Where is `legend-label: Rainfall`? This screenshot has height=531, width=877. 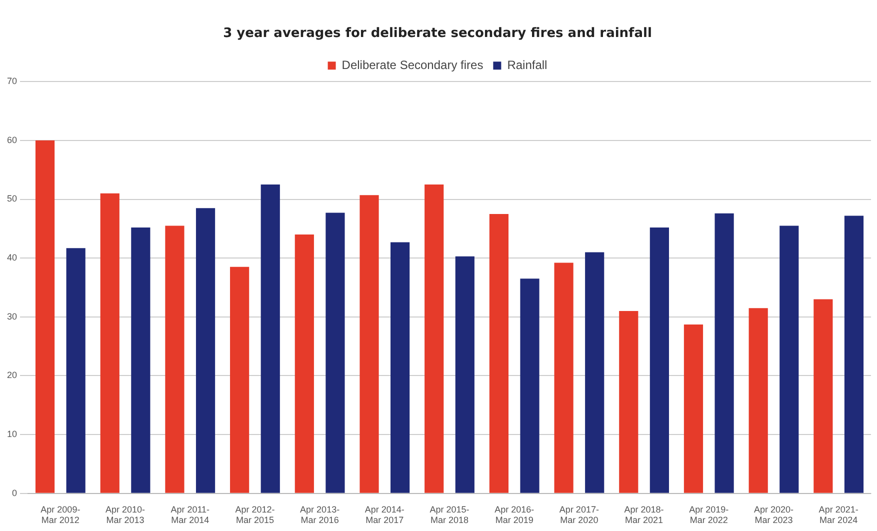 legend-label: Rainfall is located at coordinates (527, 65).